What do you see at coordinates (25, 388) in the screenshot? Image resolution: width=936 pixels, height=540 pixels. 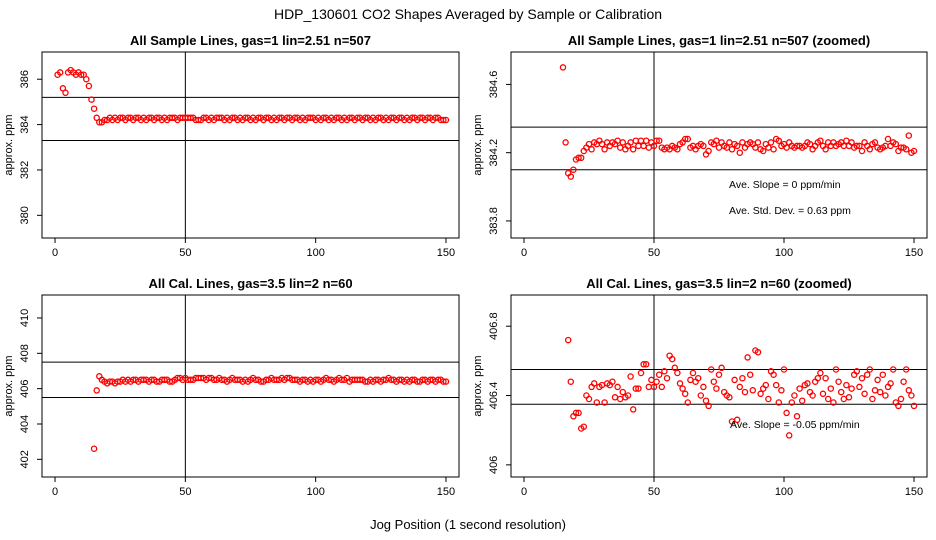 I see `y-tick-label: 406` at bounding box center [25, 388].